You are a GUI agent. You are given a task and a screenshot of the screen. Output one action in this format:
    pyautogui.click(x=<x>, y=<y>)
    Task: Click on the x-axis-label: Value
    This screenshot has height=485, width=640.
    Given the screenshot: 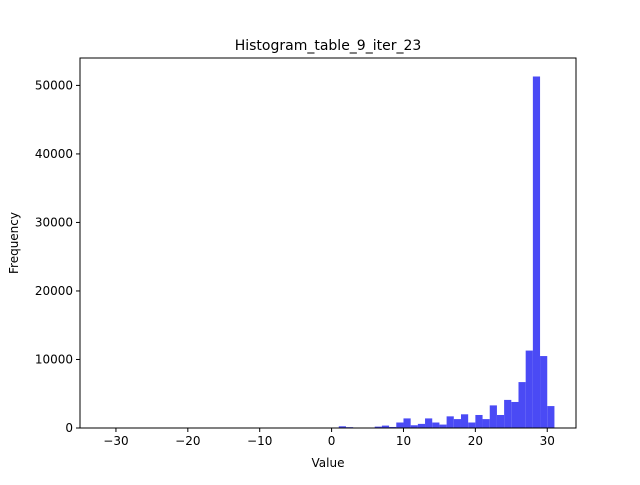 What is the action you would take?
    pyautogui.click(x=328, y=463)
    